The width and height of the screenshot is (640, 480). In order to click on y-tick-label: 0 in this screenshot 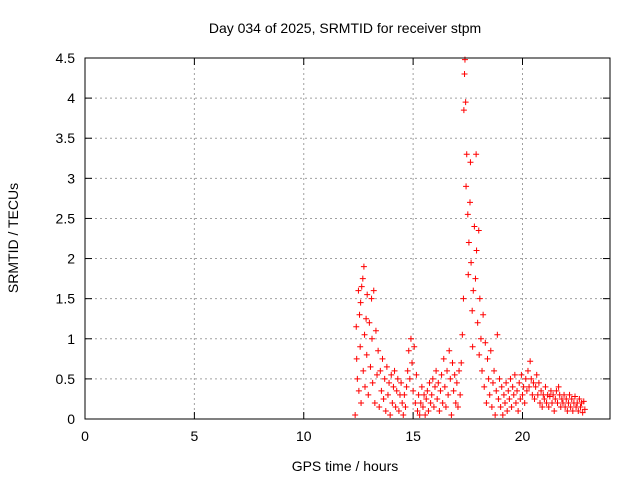, I will do `click(71, 419)`.